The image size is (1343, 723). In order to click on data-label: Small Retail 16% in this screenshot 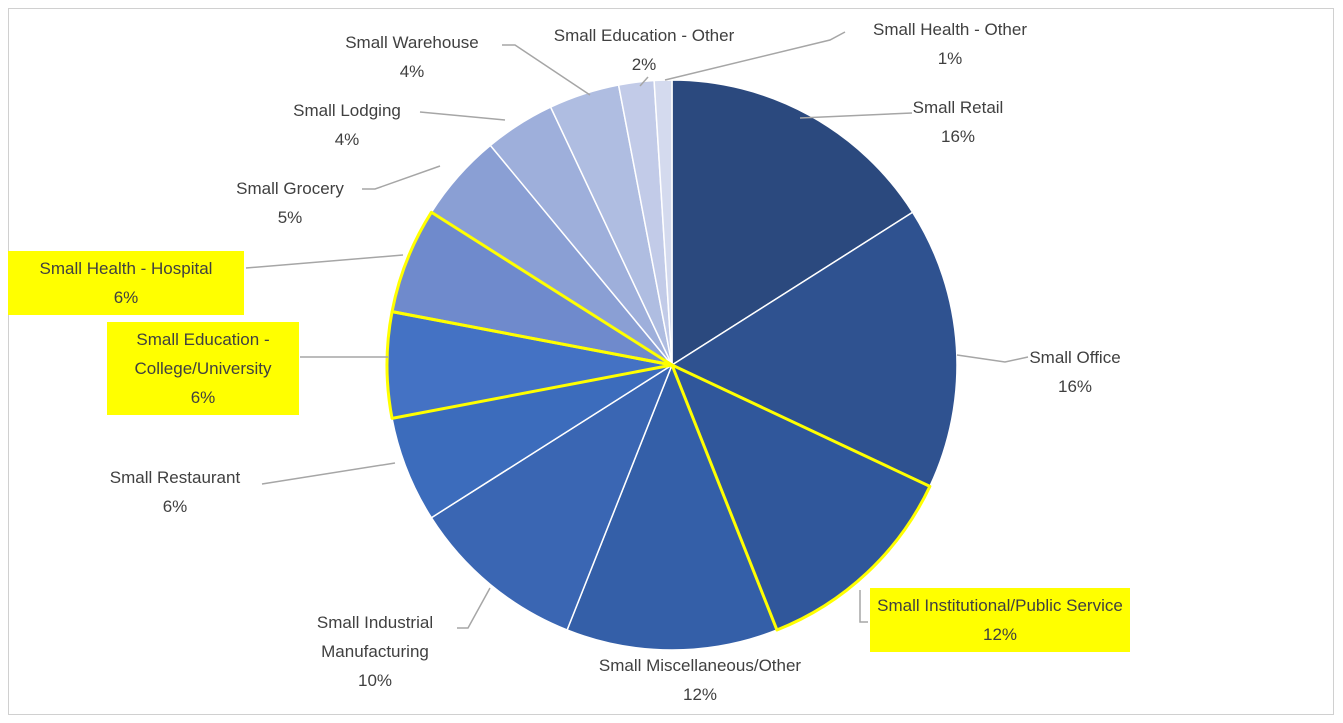, I will do `click(958, 122)`.